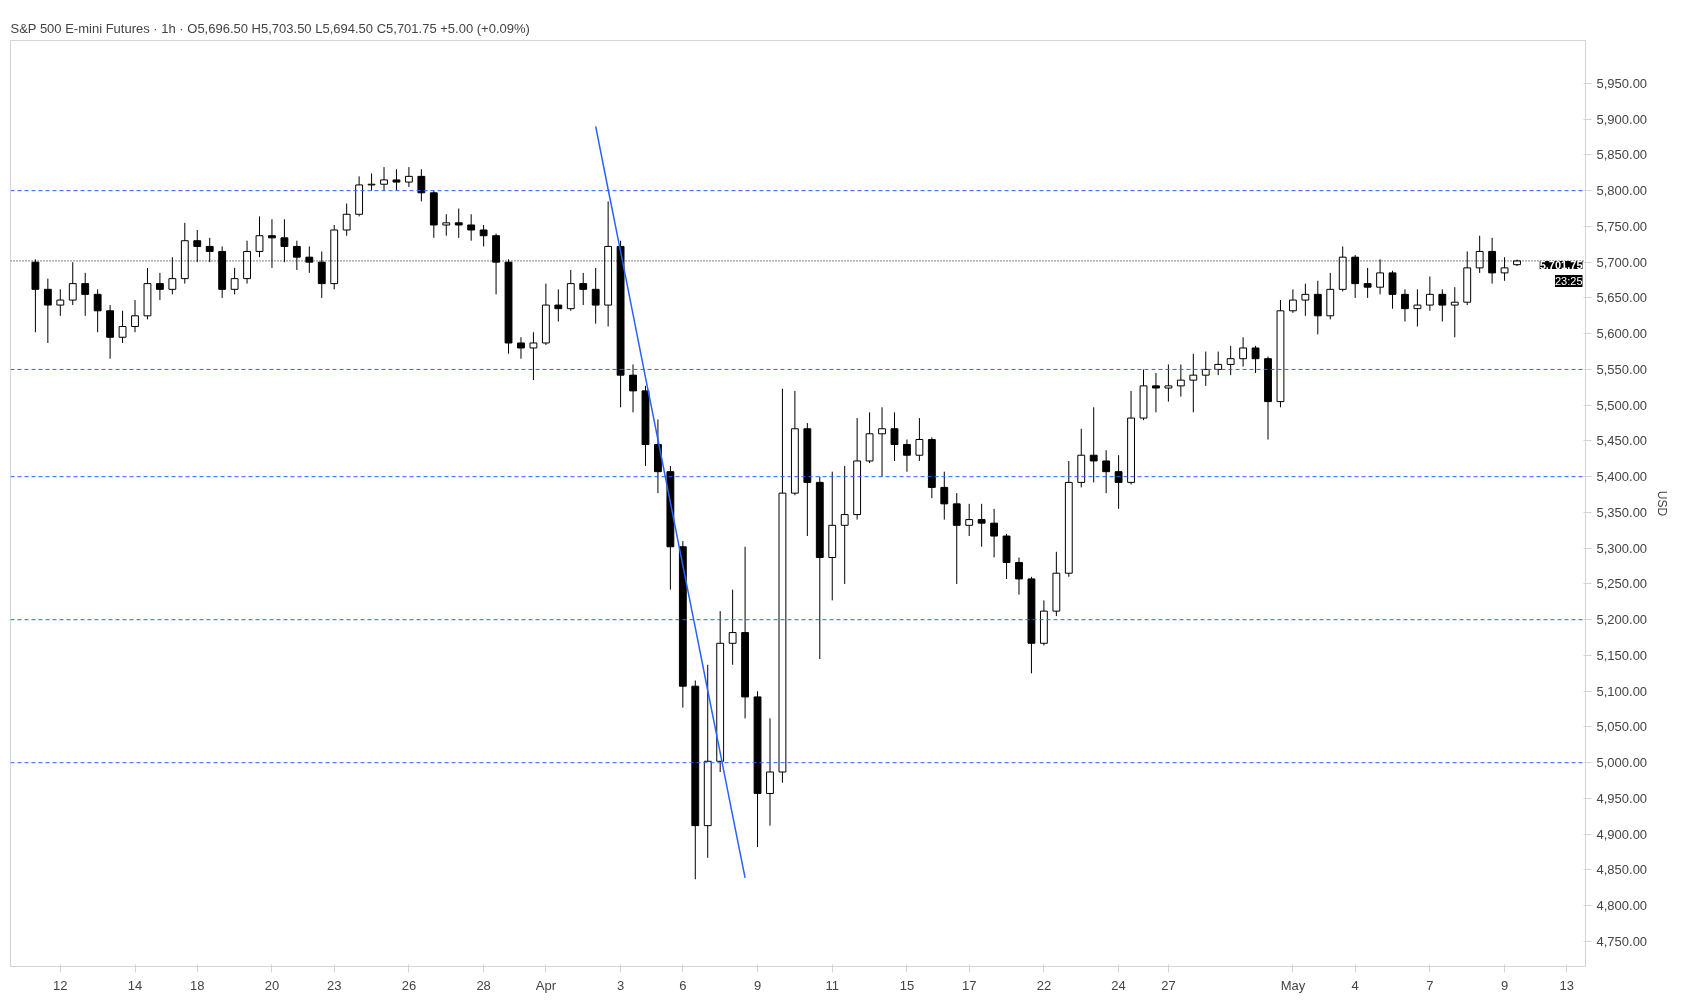 The width and height of the screenshot is (1685, 1003). What do you see at coordinates (1561, 264) in the screenshot?
I see `ref-line-label: 5,701.75` at bounding box center [1561, 264].